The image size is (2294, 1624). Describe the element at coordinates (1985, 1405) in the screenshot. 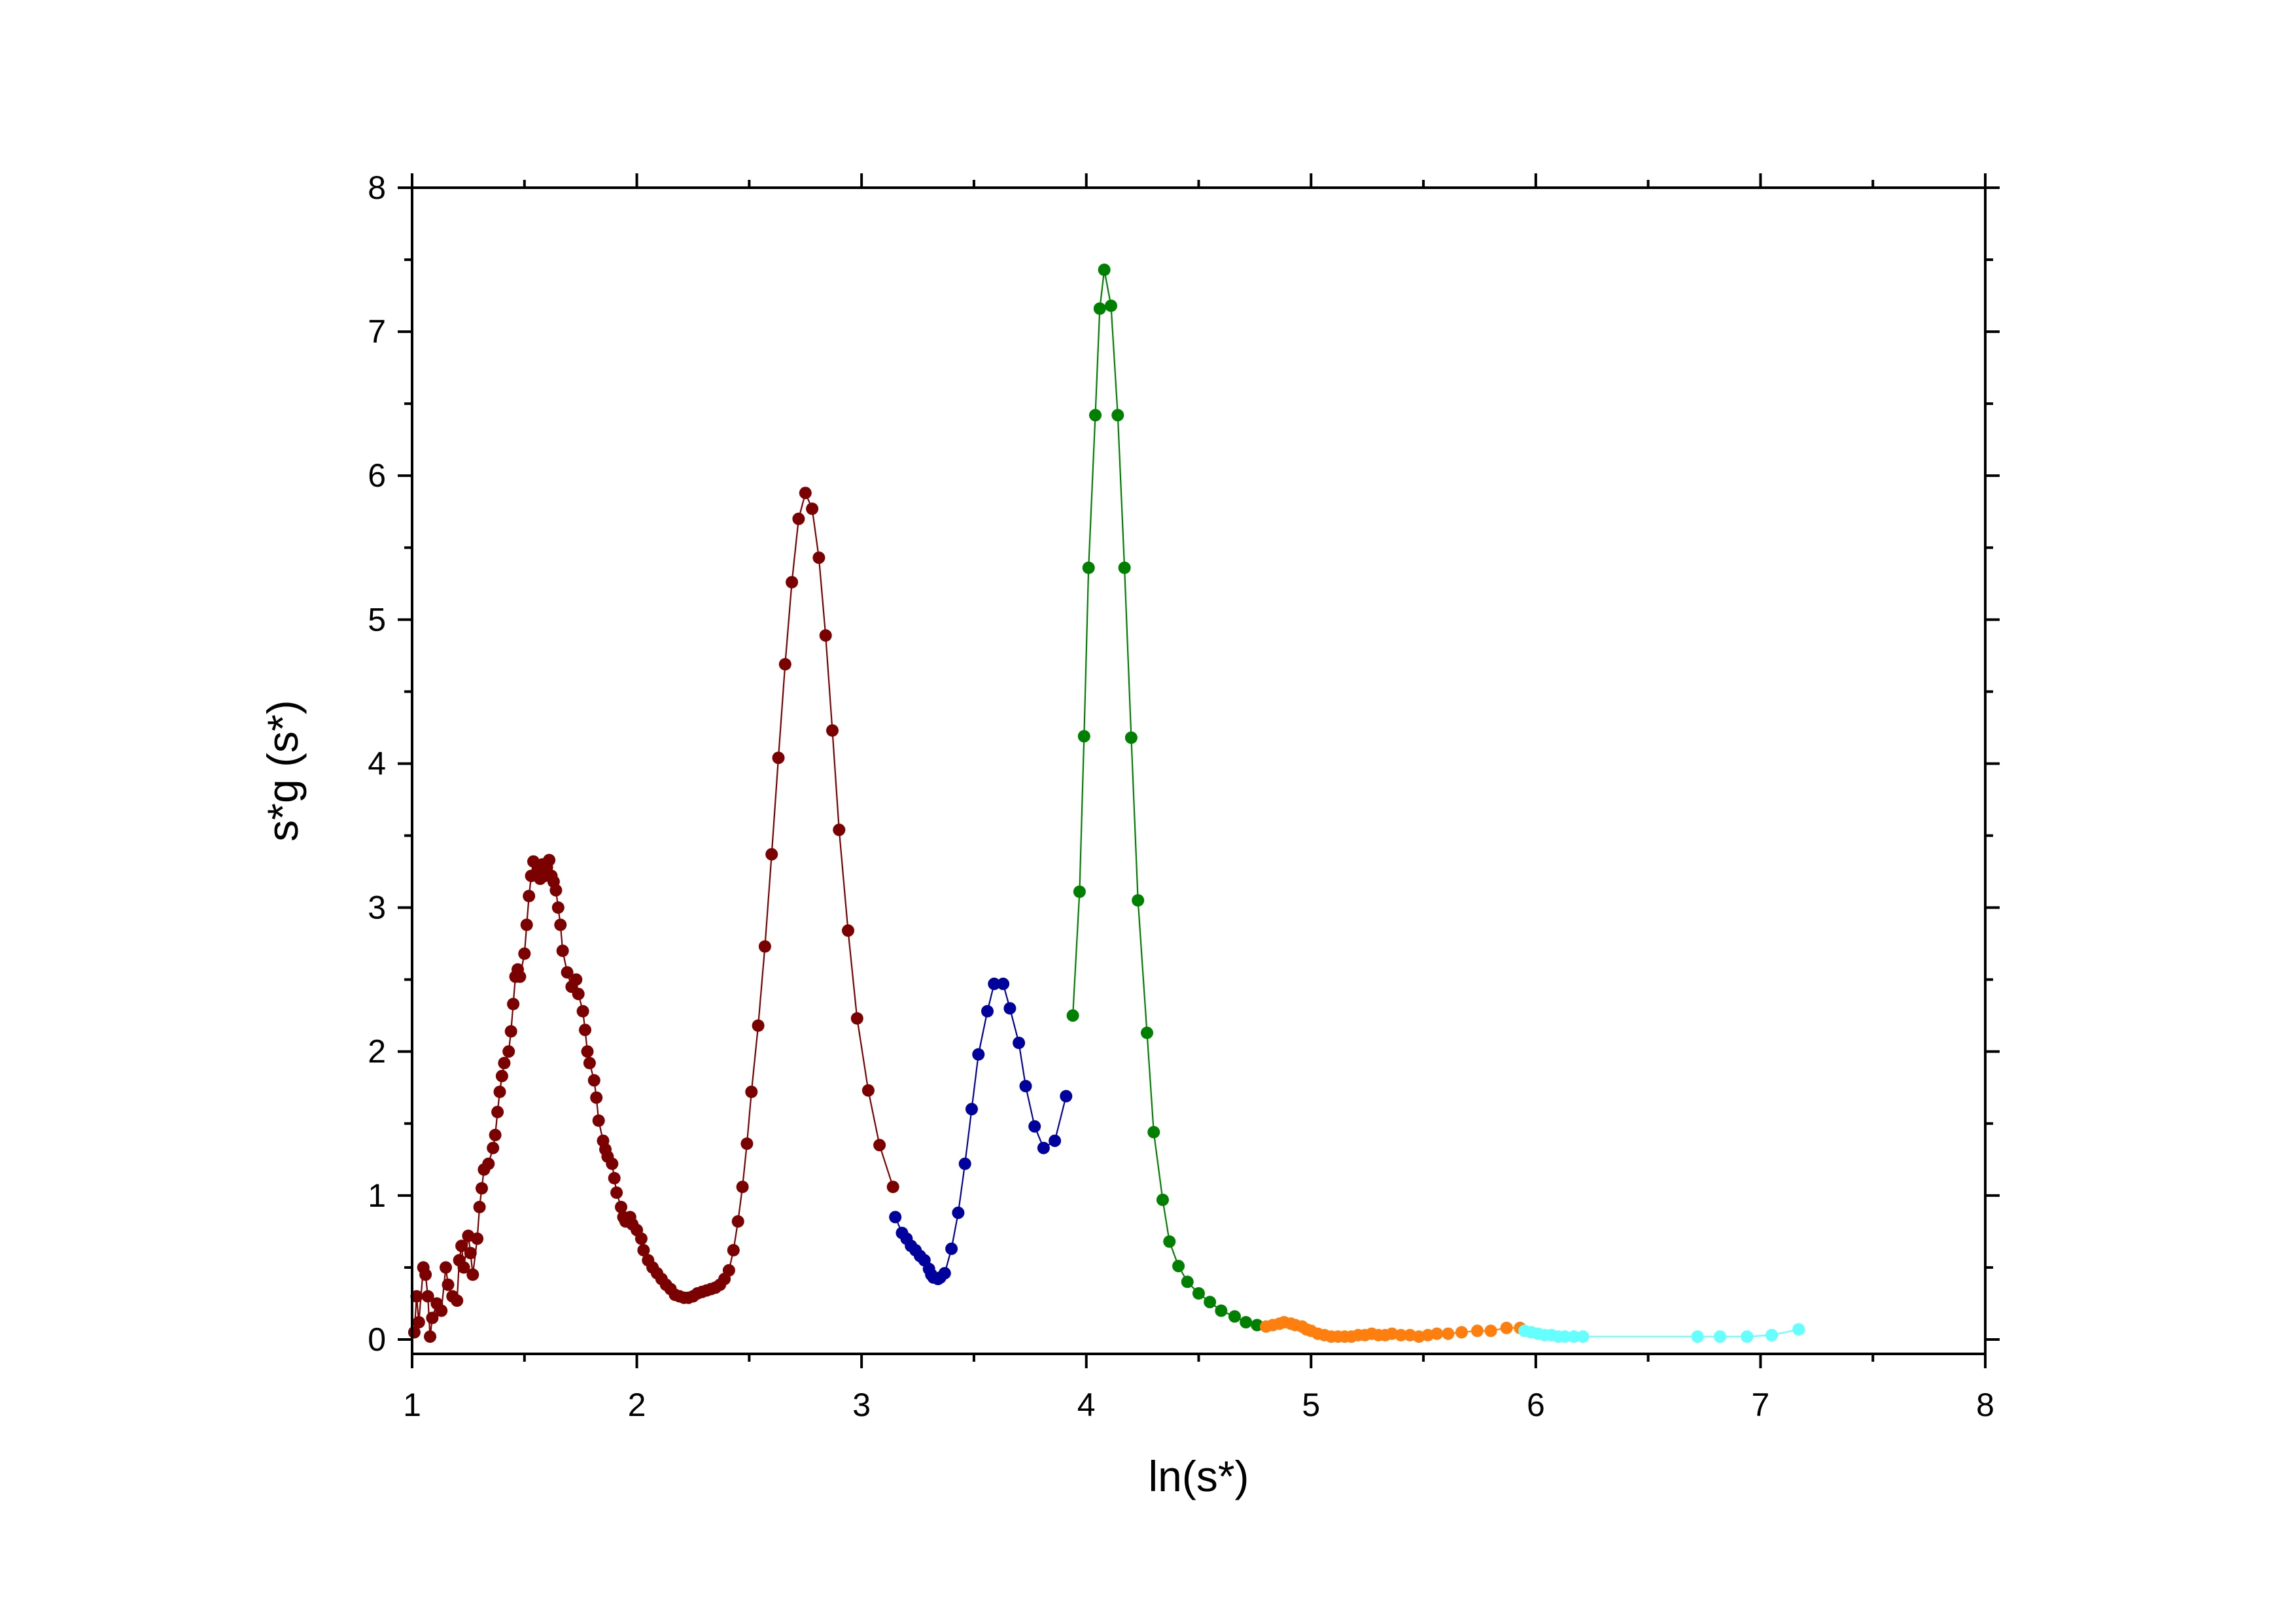

I see `x-tick-label: 8` at that location.